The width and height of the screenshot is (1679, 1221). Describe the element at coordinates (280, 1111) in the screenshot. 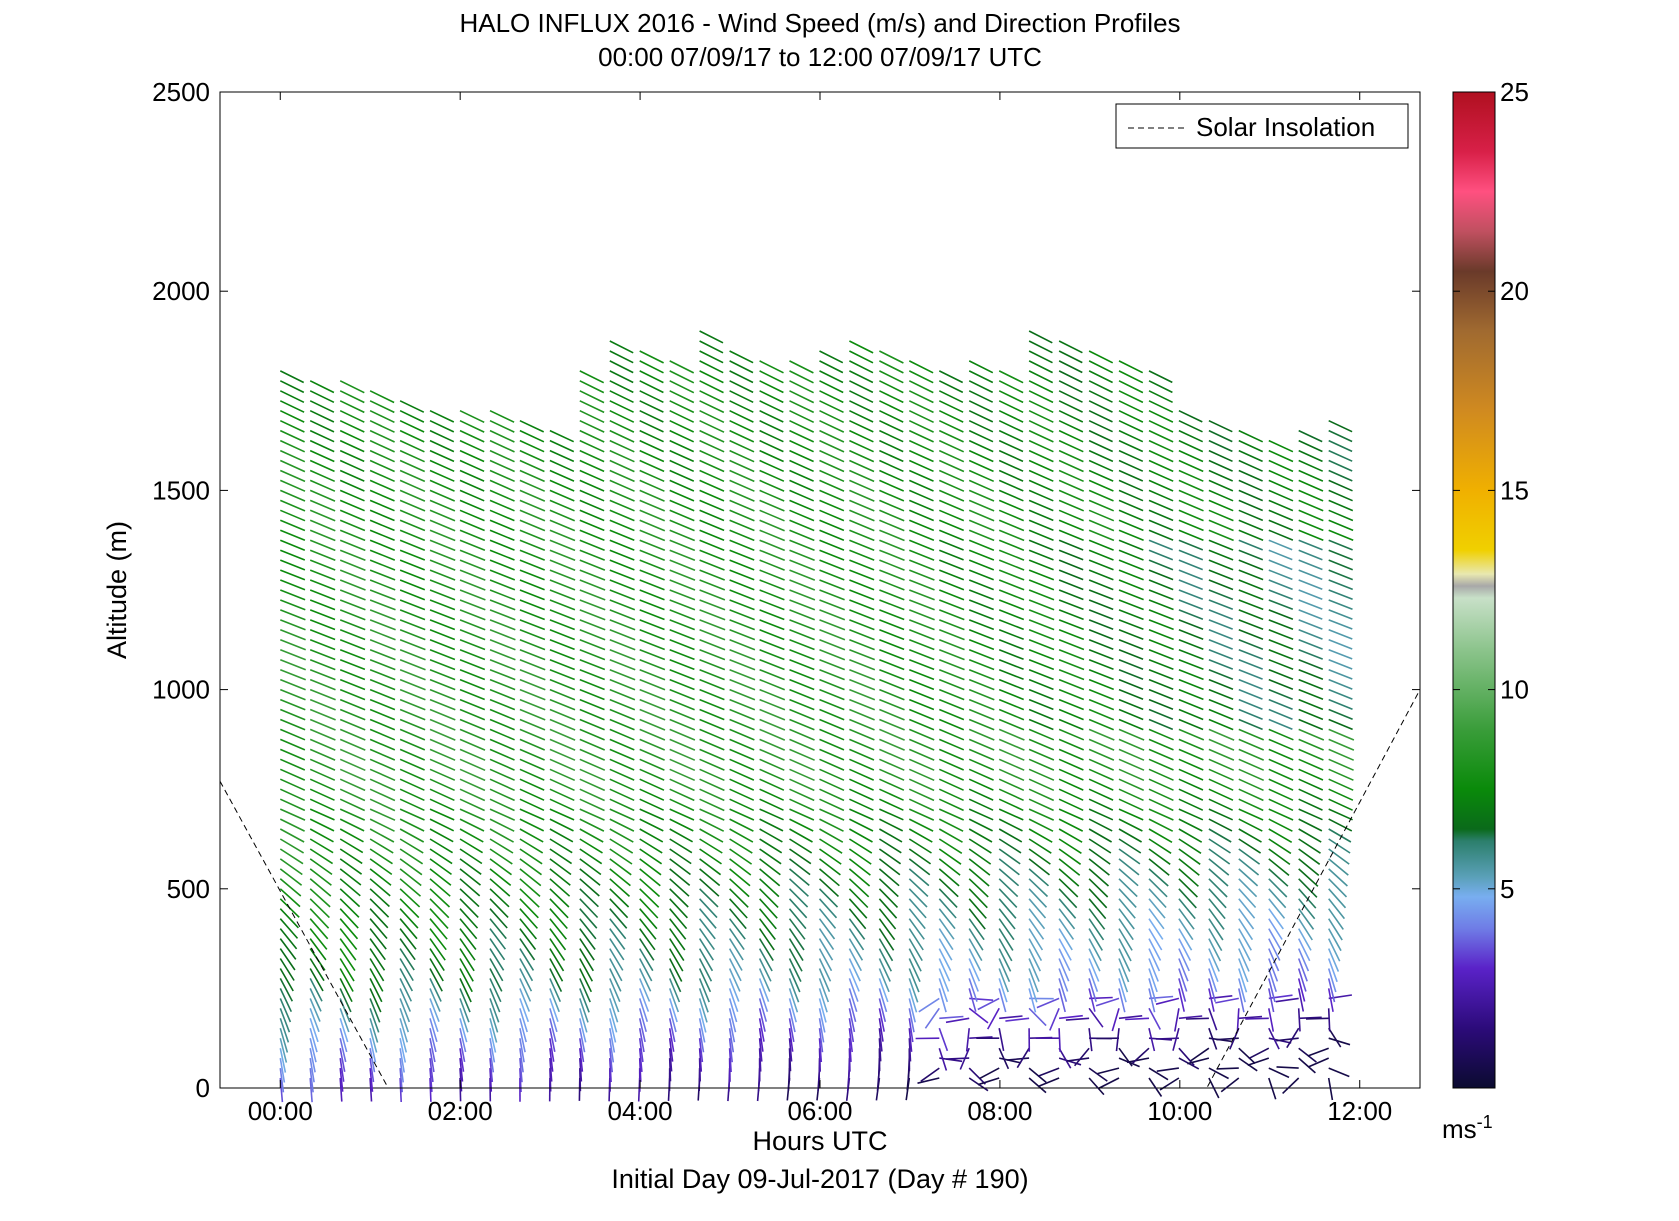

I see `x-tick-label: 00:00` at that location.